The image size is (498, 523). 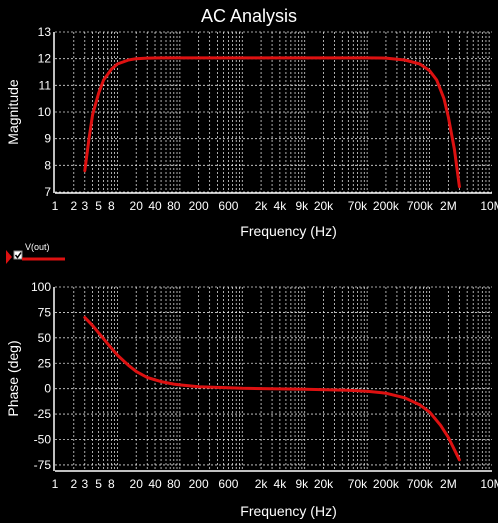 What do you see at coordinates (35, 253) in the screenshot?
I see `legend: V(out)` at bounding box center [35, 253].